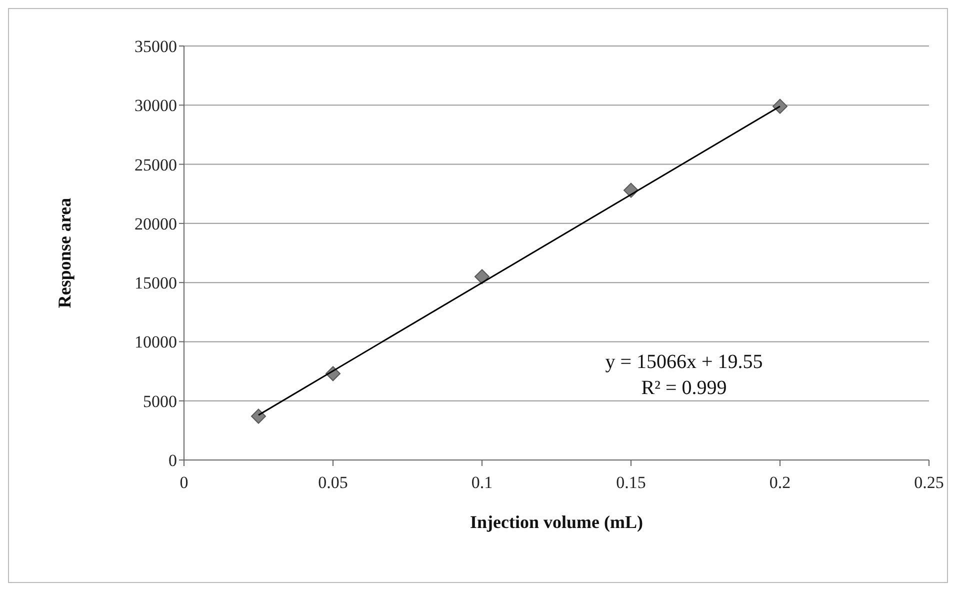  I want to click on y-tick-label: 30000, so click(155, 106).